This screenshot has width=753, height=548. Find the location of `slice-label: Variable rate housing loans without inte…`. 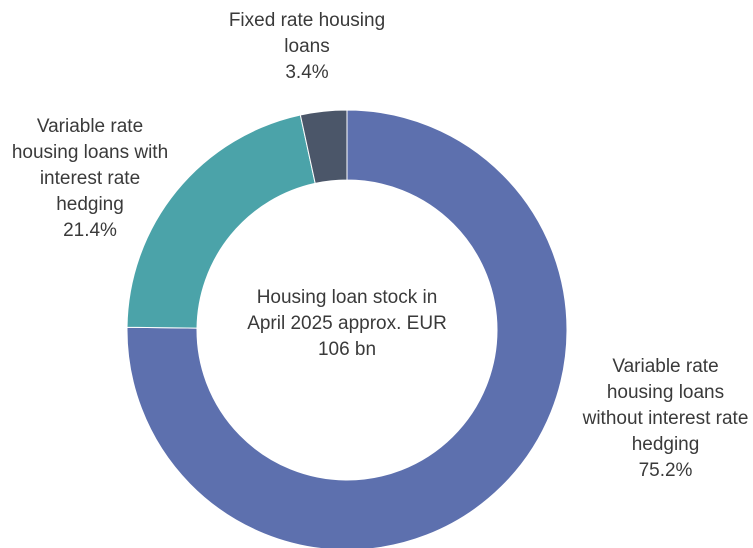

slice-label: Variable rate housing loans without inte… is located at coordinates (665, 419).